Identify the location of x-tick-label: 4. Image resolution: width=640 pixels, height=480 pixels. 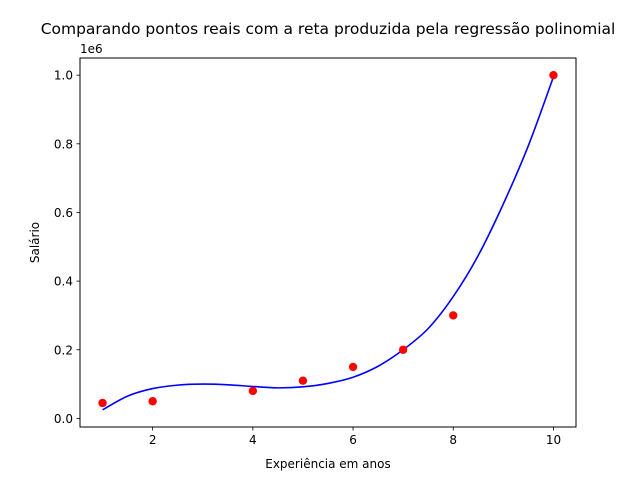
(253, 440).